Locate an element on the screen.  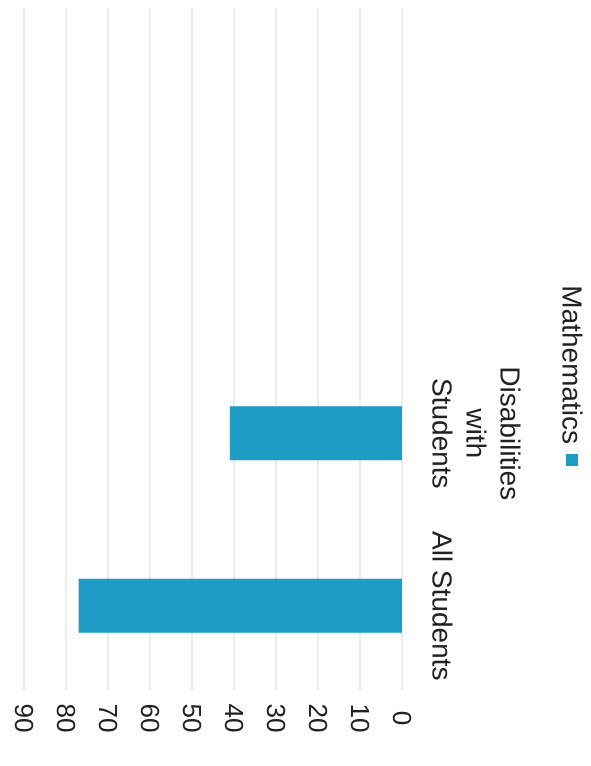
value-axis-ticks: 0 10 20 30 40 50 60 70 80 90 is located at coordinates (213, 718).